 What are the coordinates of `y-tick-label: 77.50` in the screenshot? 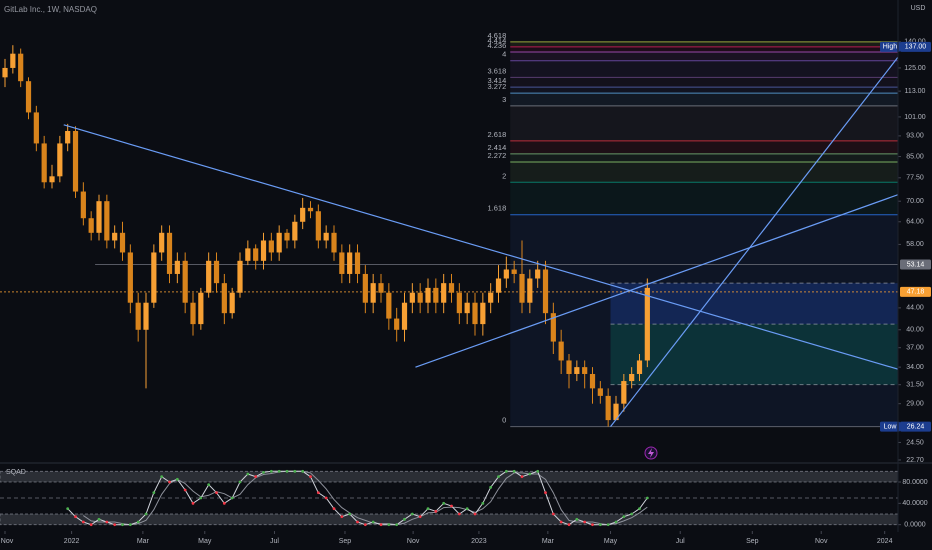 It's located at (915, 178).